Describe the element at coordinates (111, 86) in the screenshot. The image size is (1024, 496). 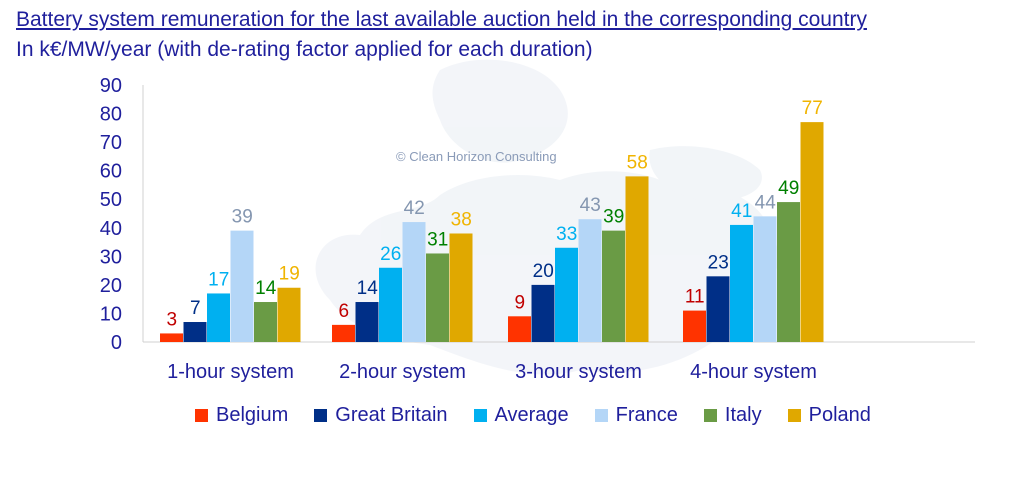
I see `y-tick-label: 90` at that location.